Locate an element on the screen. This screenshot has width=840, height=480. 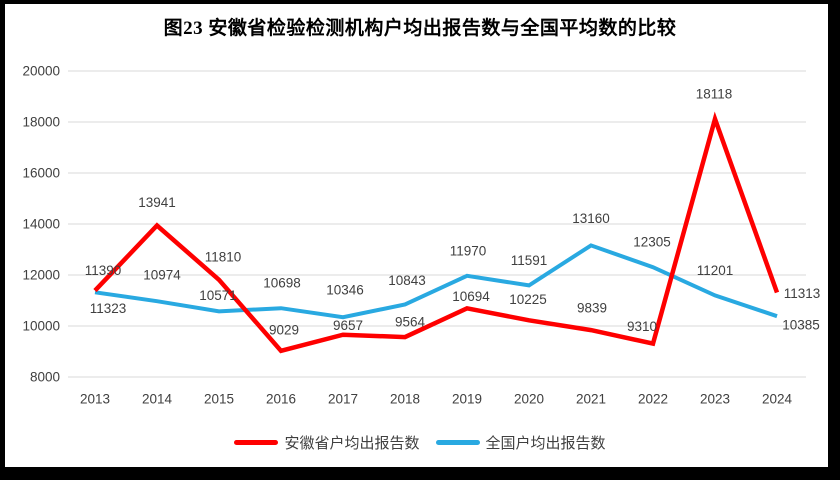
y-tick-label: 16000 is located at coordinates (41, 173).